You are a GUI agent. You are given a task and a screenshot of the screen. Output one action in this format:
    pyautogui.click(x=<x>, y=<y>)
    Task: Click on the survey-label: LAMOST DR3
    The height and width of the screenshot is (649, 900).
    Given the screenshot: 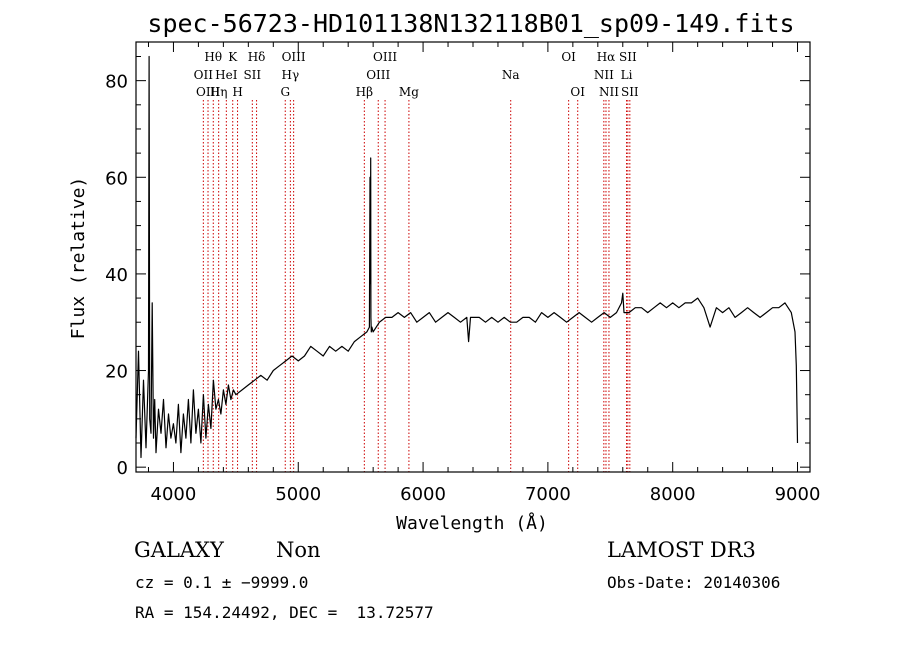 What is the action you would take?
    pyautogui.click(x=681, y=550)
    